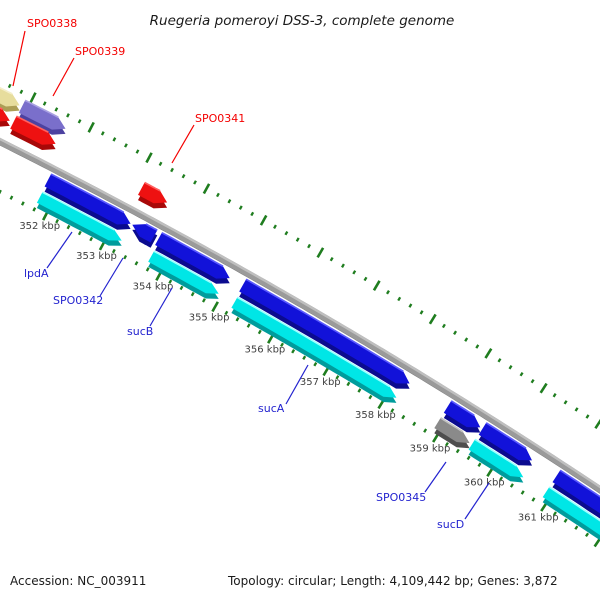 The height and width of the screenshot is (600, 600). I want to click on feature-next-gene, so click(576, 492).